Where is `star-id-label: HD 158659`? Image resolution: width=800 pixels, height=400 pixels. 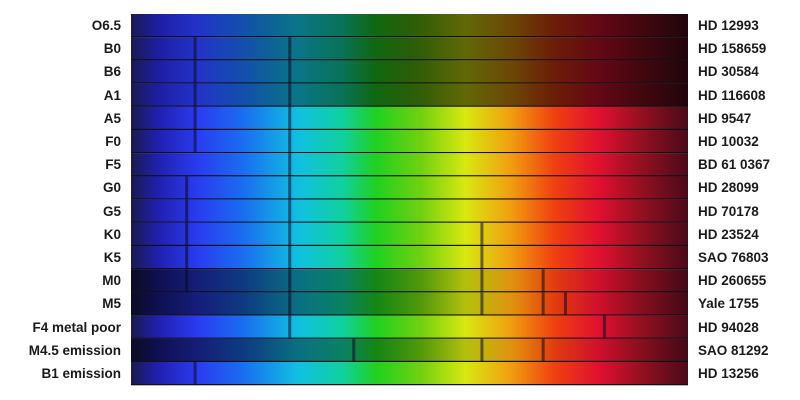
star-id-label: HD 158659 is located at coordinates (732, 49).